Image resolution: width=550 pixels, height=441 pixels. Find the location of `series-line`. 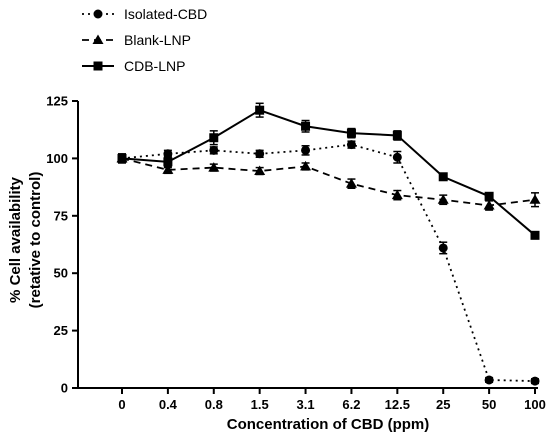

series-line is located at coordinates (328, 182).